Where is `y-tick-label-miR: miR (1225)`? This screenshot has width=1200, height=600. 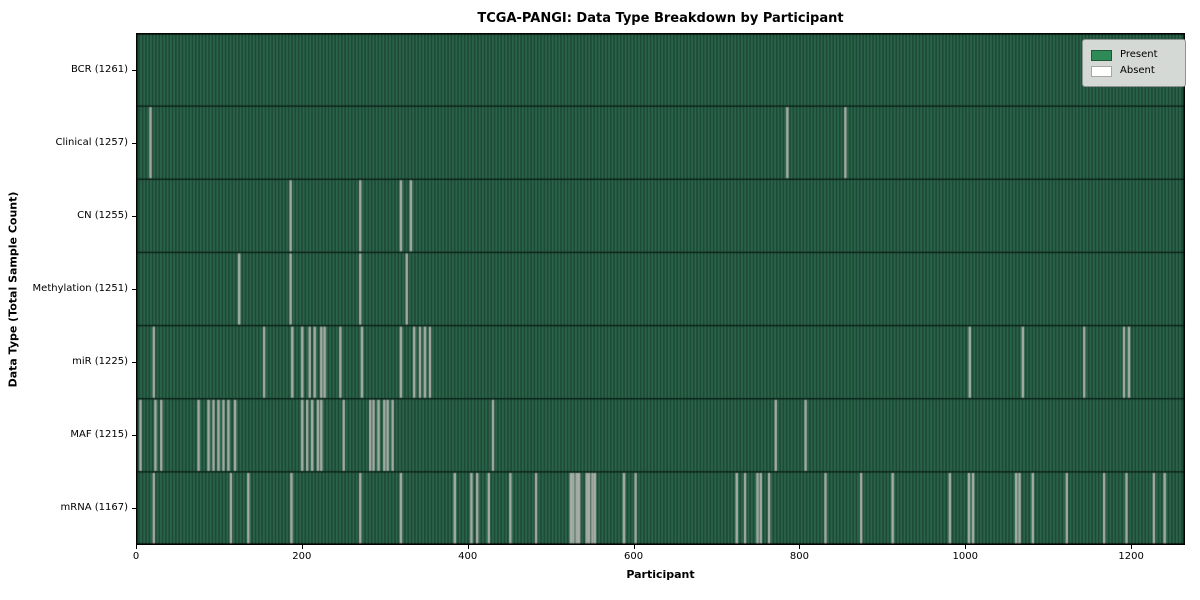 y-tick-label-miR: miR (1225) is located at coordinates (100, 362).